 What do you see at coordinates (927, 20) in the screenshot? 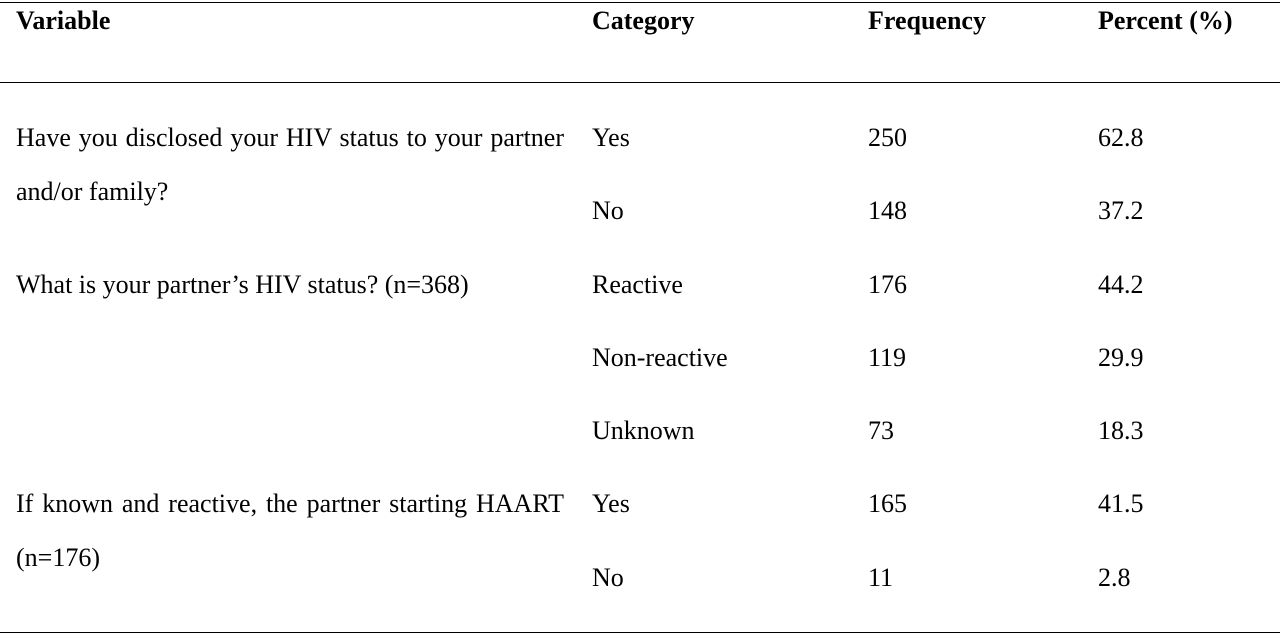
I see `header-frequency: Frequency` at bounding box center [927, 20].